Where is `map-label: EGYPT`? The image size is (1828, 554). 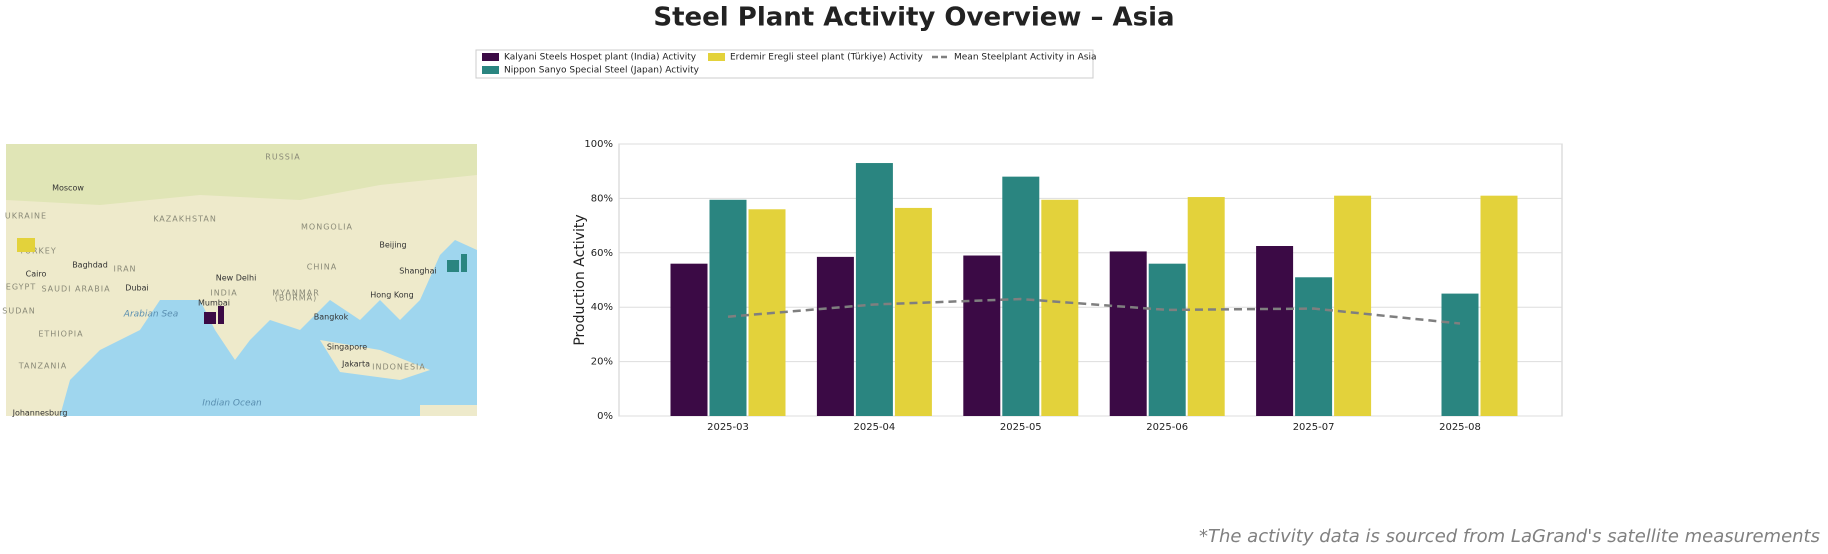 map-label: EGYPT is located at coordinates (21, 287).